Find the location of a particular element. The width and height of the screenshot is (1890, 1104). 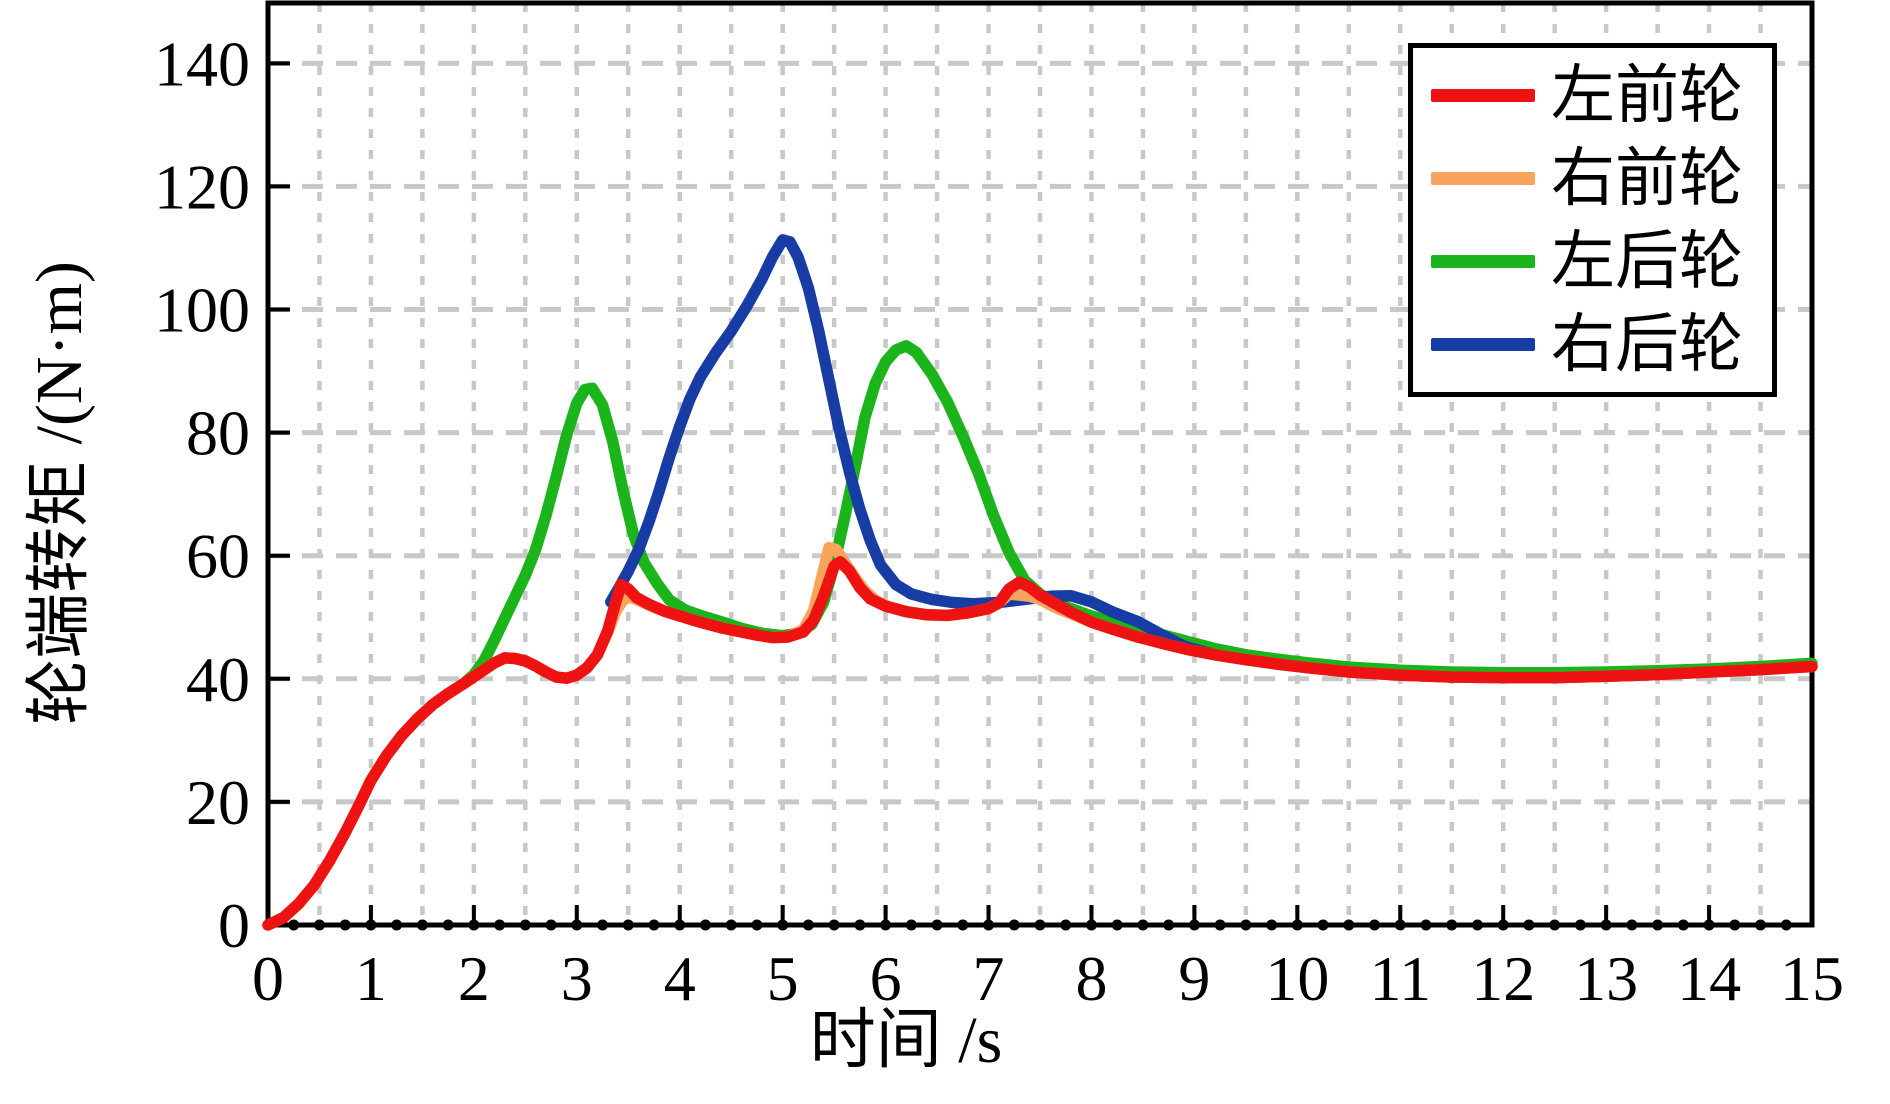

y-tick-label: 40 is located at coordinates (218, 679).